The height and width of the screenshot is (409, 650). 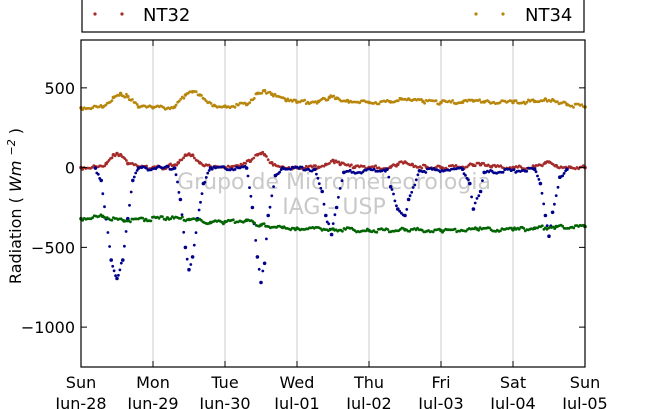 I want to click on x-tick-date-0: Jun-28, so click(x=80, y=401).